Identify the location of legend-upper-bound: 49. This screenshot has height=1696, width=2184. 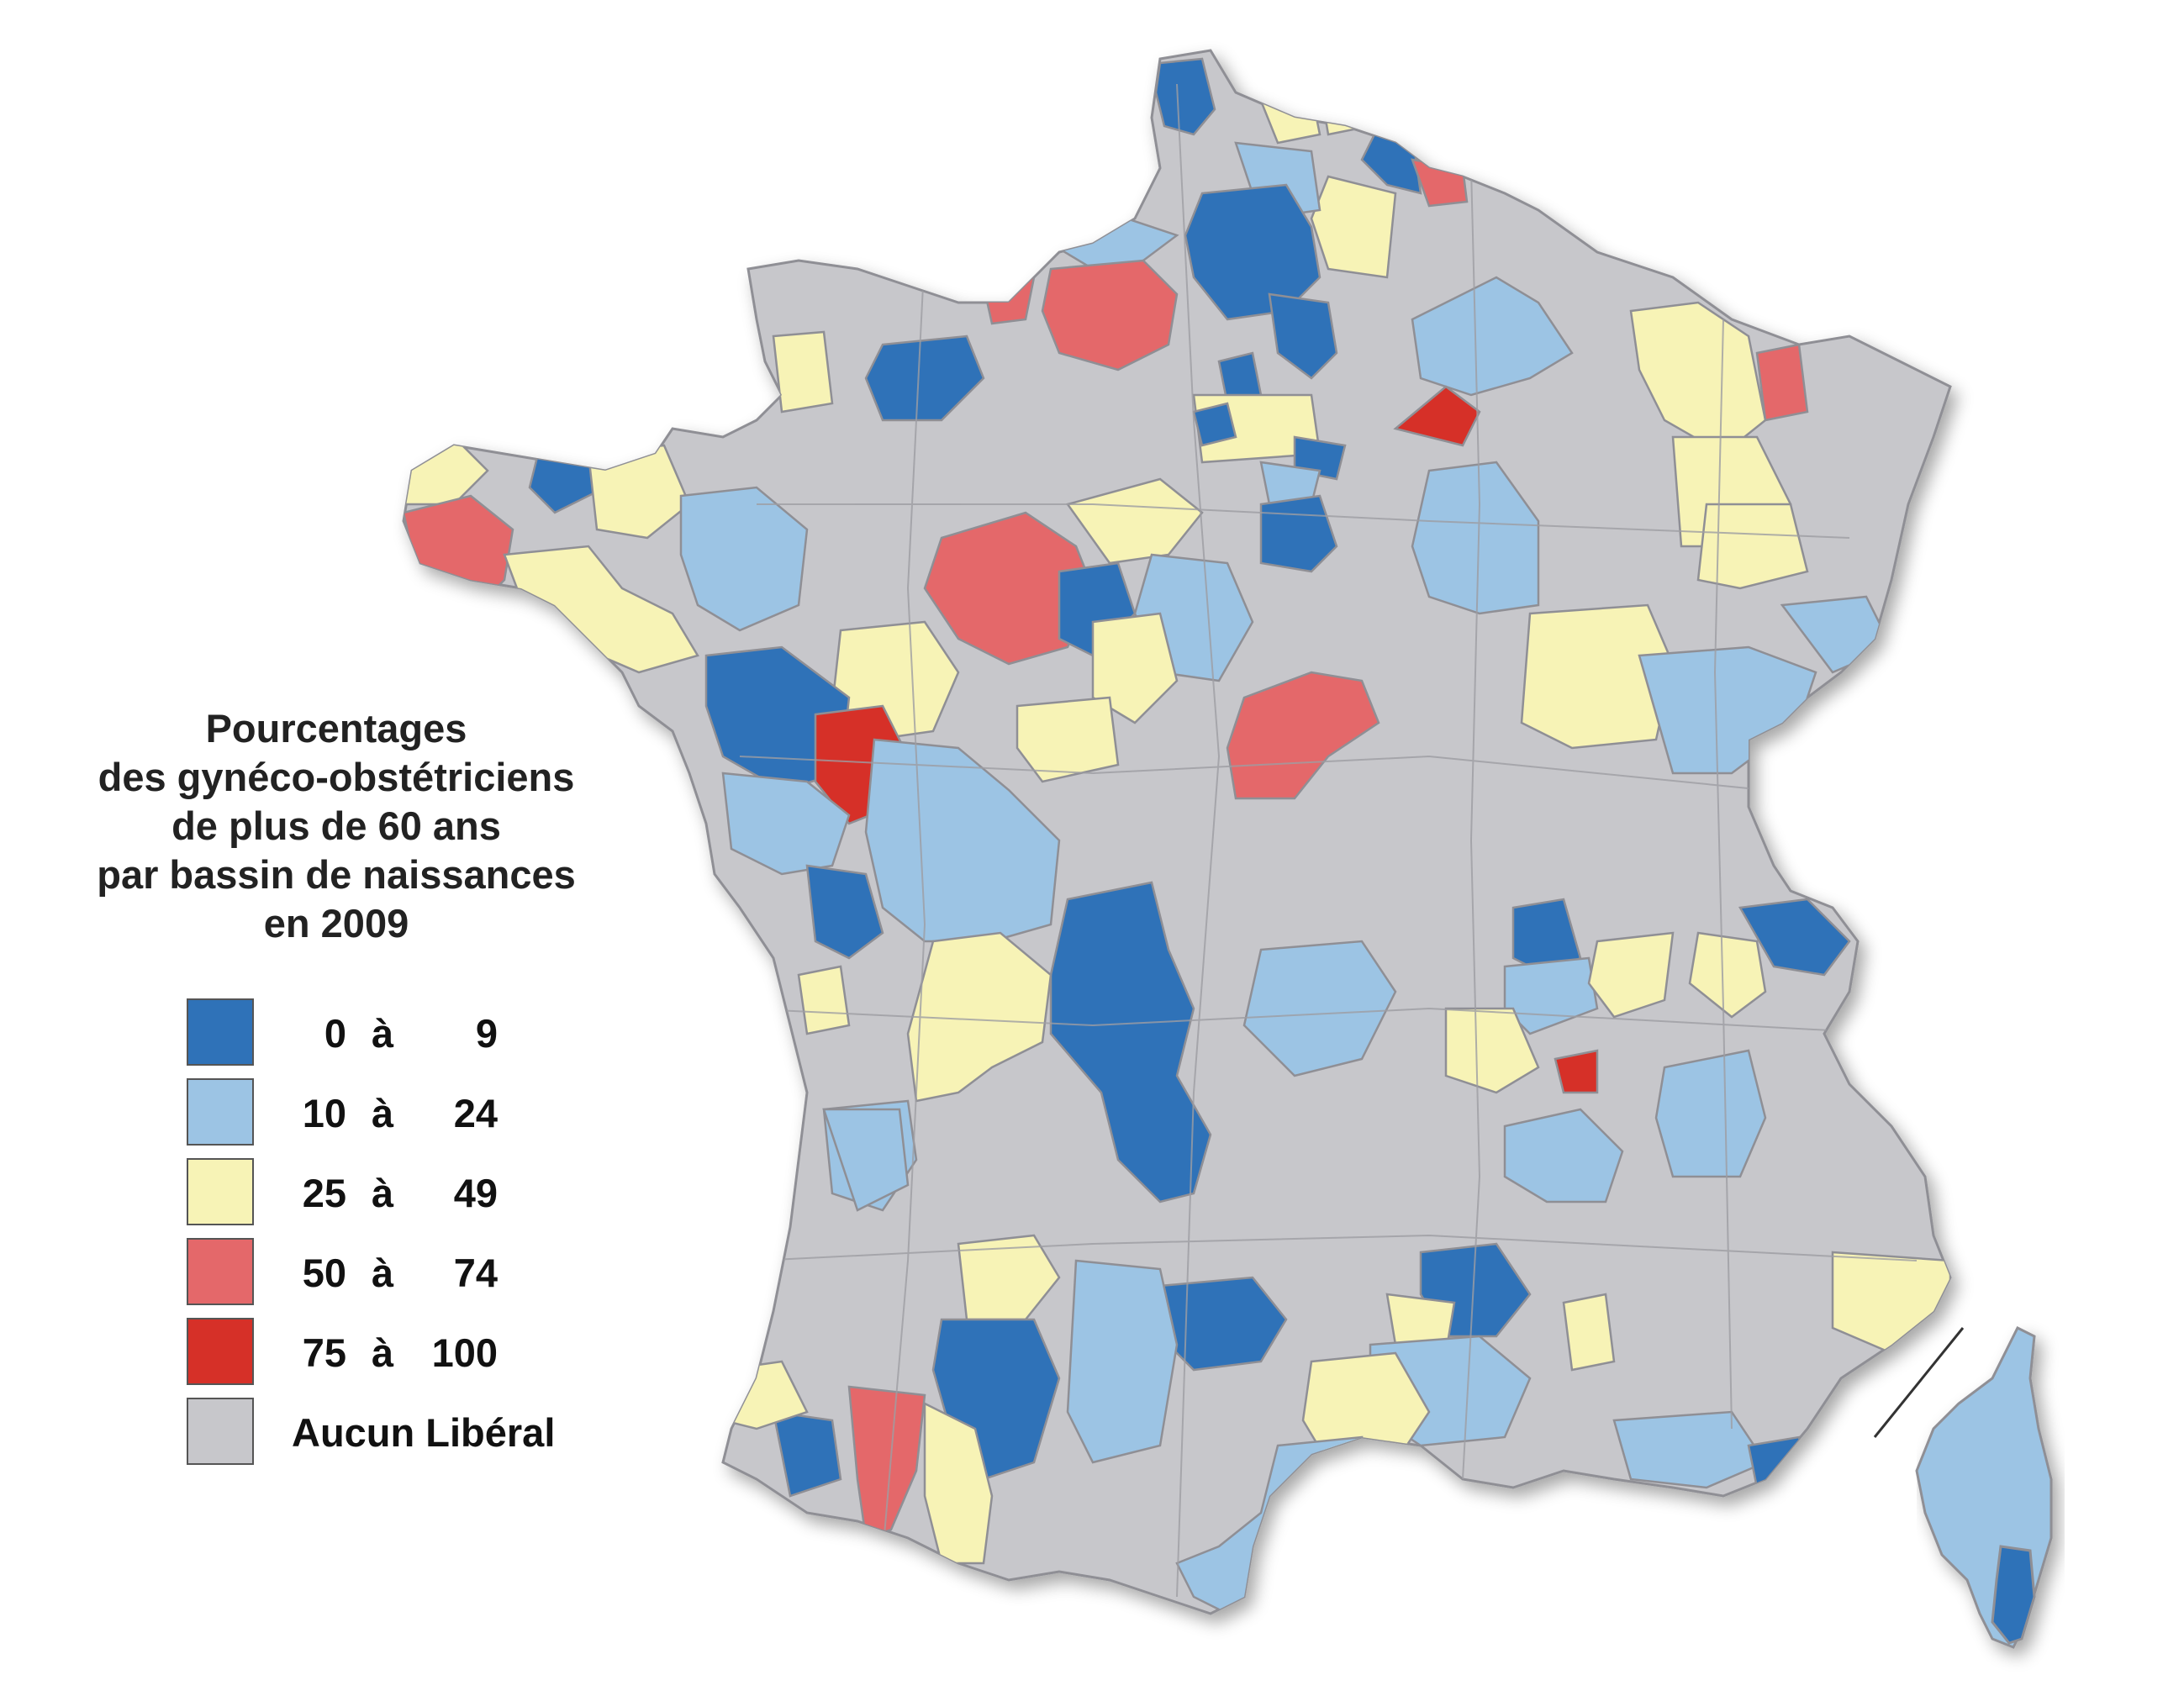
(475, 1193).